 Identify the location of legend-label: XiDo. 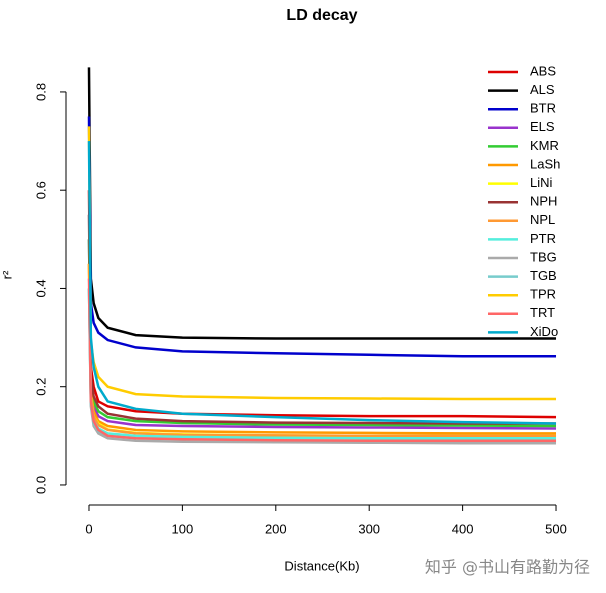
(544, 331).